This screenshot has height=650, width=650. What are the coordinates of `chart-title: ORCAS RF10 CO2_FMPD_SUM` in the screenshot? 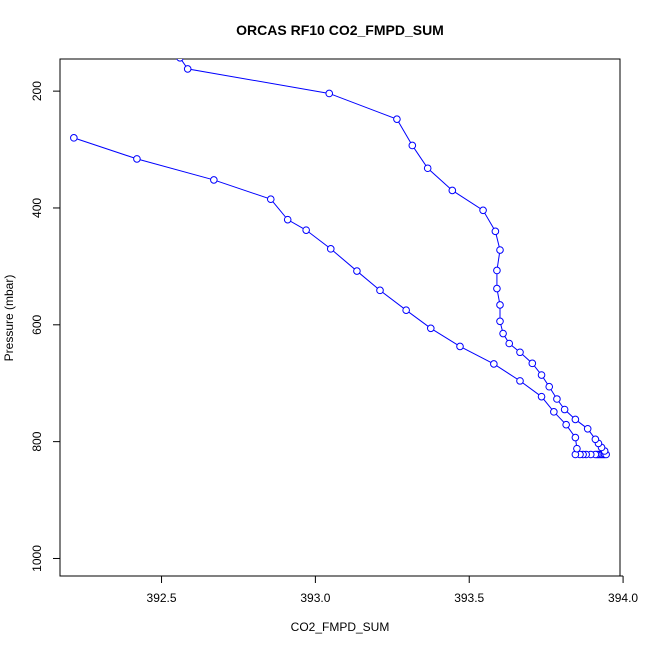 It's located at (340, 30).